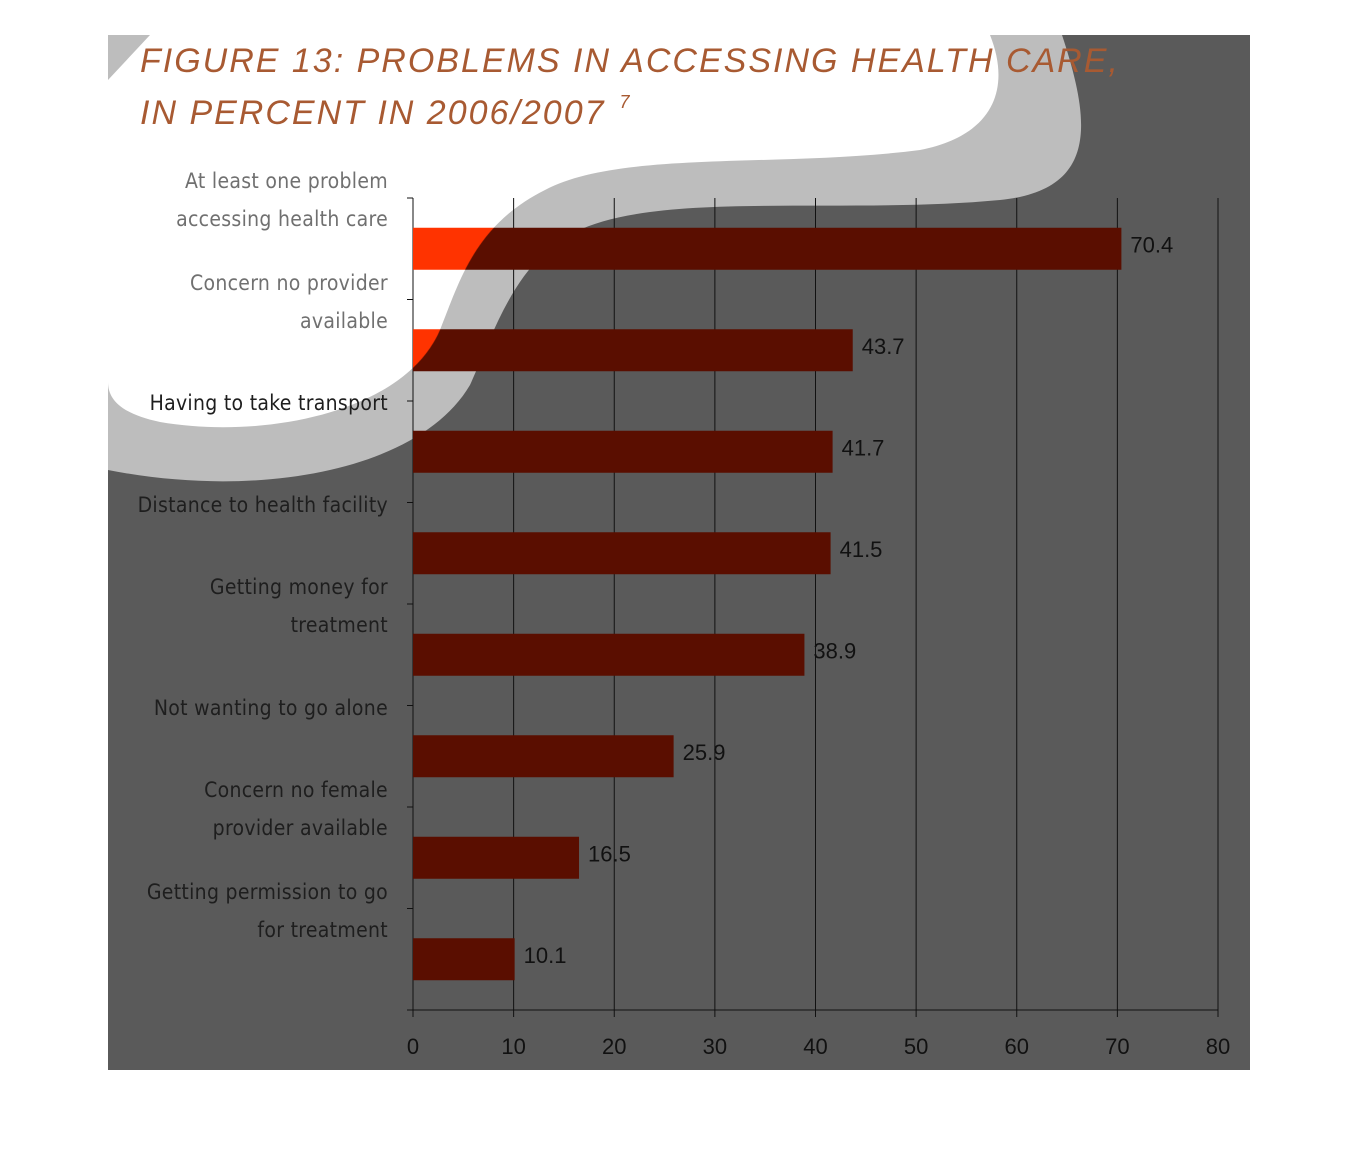  I want to click on value-label: 16.5, so click(609, 854).